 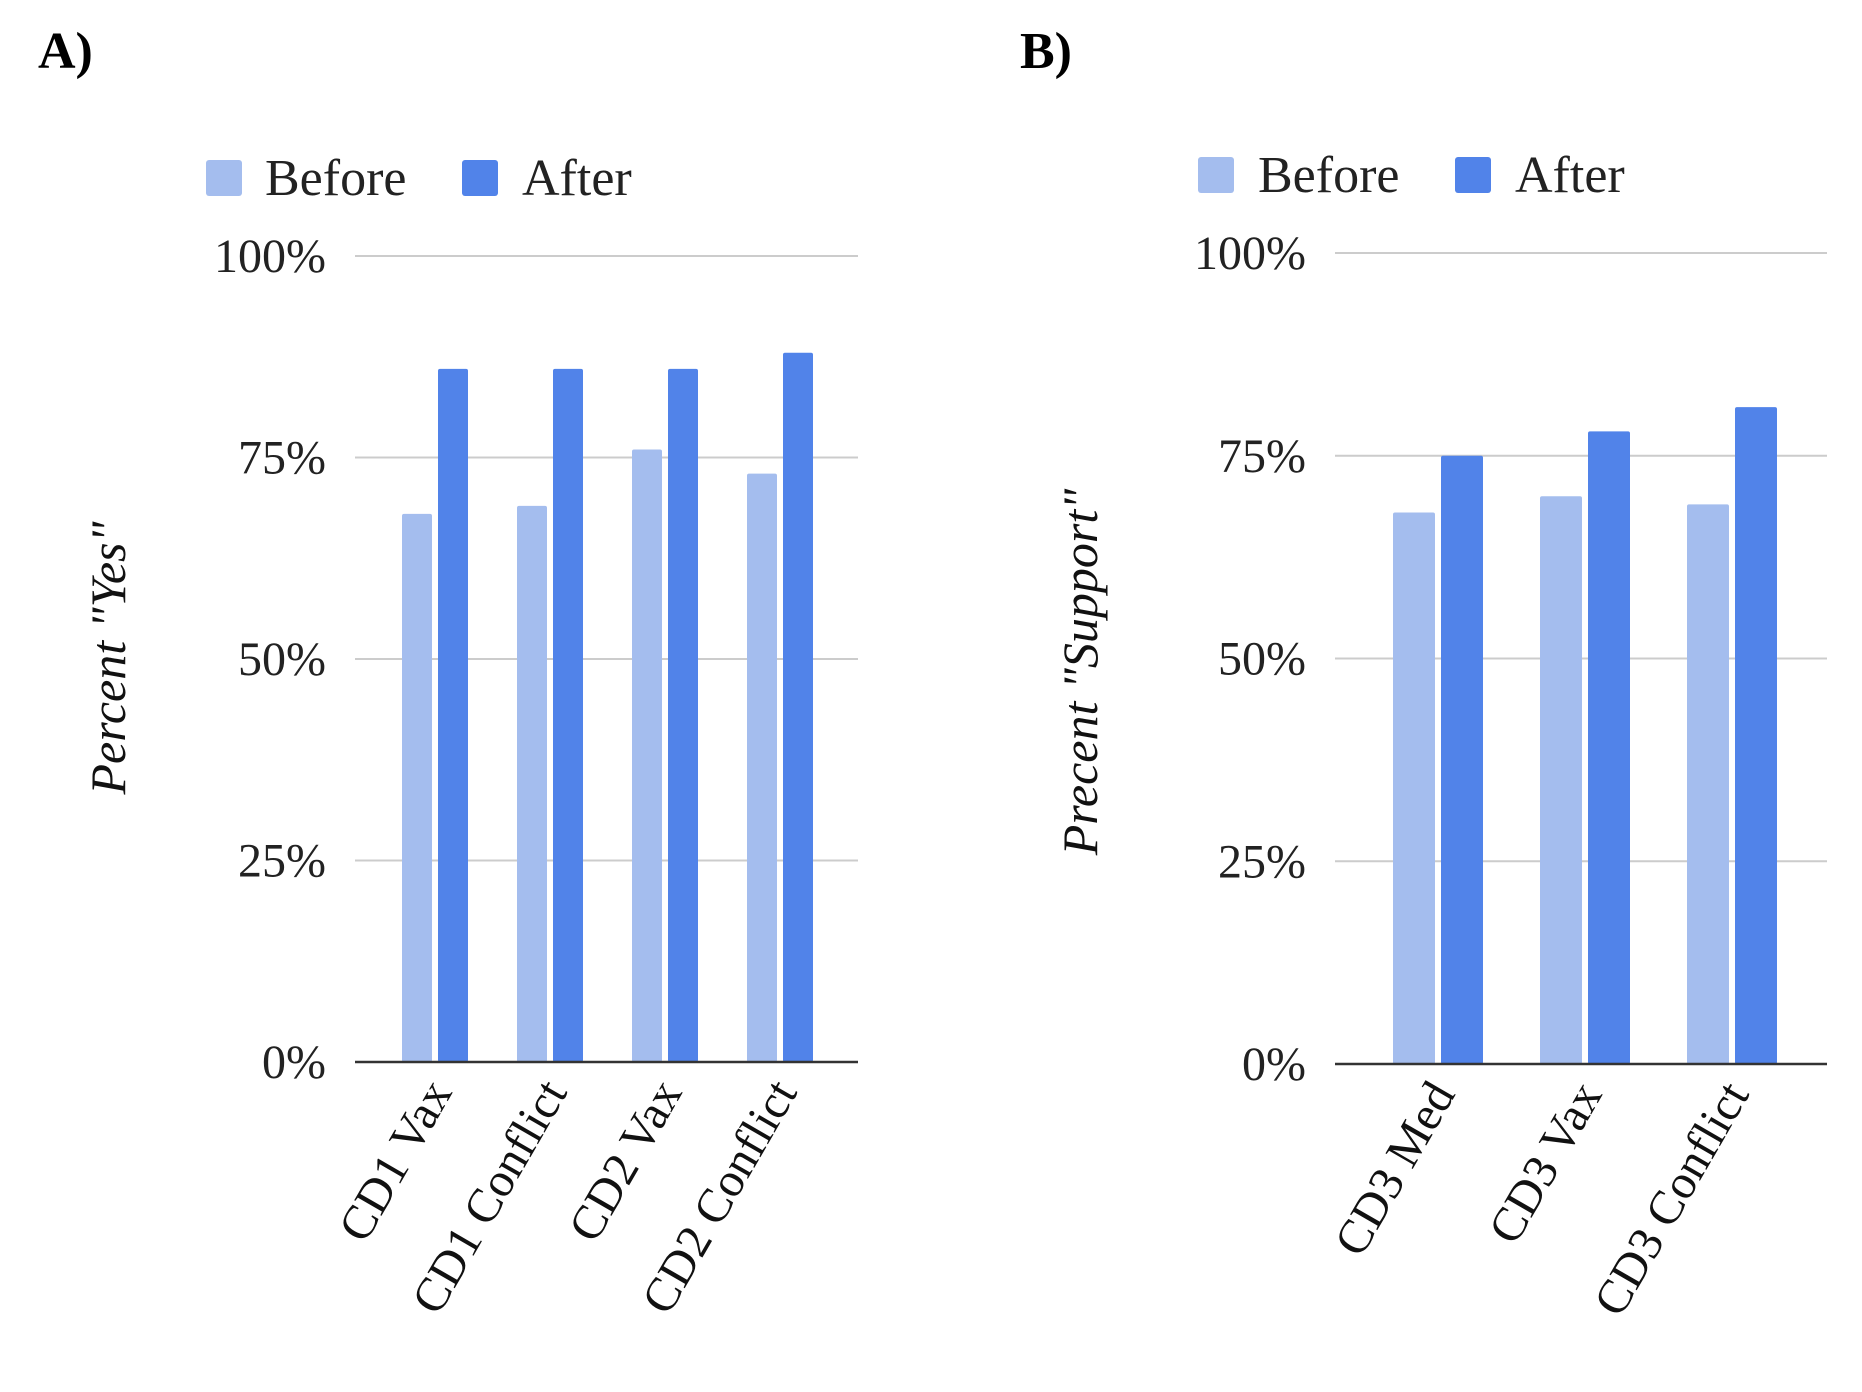 What do you see at coordinates (1394, 1169) in the screenshot?
I see `panel-b-category-label: CD3 Med` at bounding box center [1394, 1169].